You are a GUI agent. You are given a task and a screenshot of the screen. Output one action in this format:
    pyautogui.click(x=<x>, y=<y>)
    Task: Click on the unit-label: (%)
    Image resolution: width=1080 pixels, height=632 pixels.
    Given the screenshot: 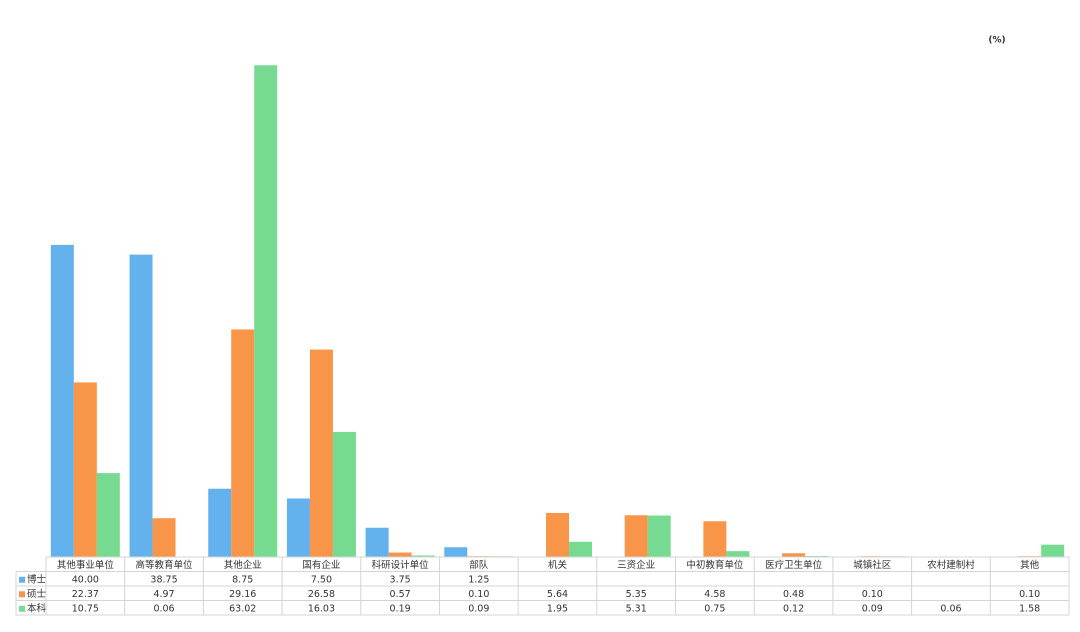 What is the action you would take?
    pyautogui.click(x=996, y=41)
    